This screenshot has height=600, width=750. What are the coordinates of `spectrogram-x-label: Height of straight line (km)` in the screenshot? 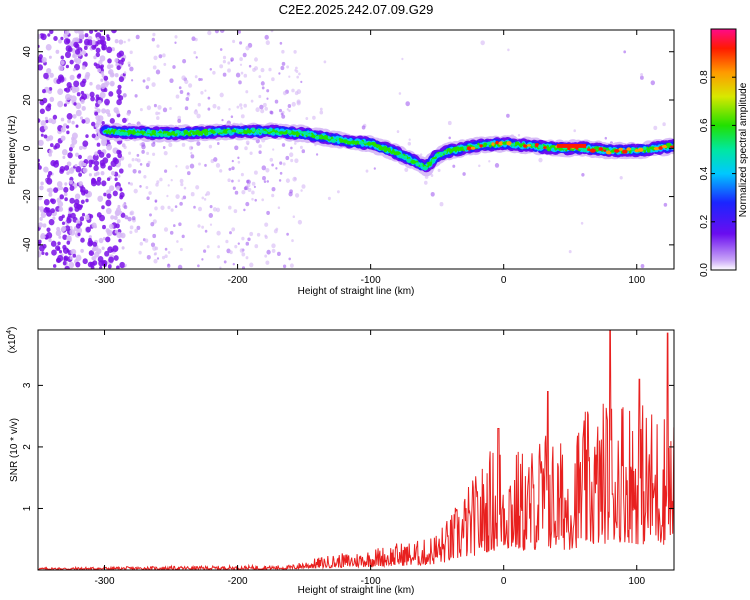 It's located at (356, 291).